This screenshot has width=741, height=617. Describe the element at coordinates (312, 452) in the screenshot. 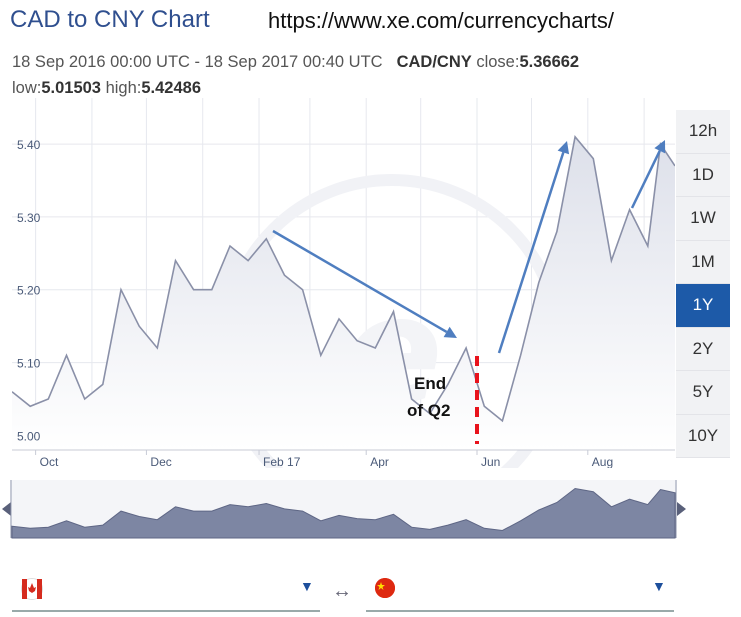

I see `x-ticks` at that location.